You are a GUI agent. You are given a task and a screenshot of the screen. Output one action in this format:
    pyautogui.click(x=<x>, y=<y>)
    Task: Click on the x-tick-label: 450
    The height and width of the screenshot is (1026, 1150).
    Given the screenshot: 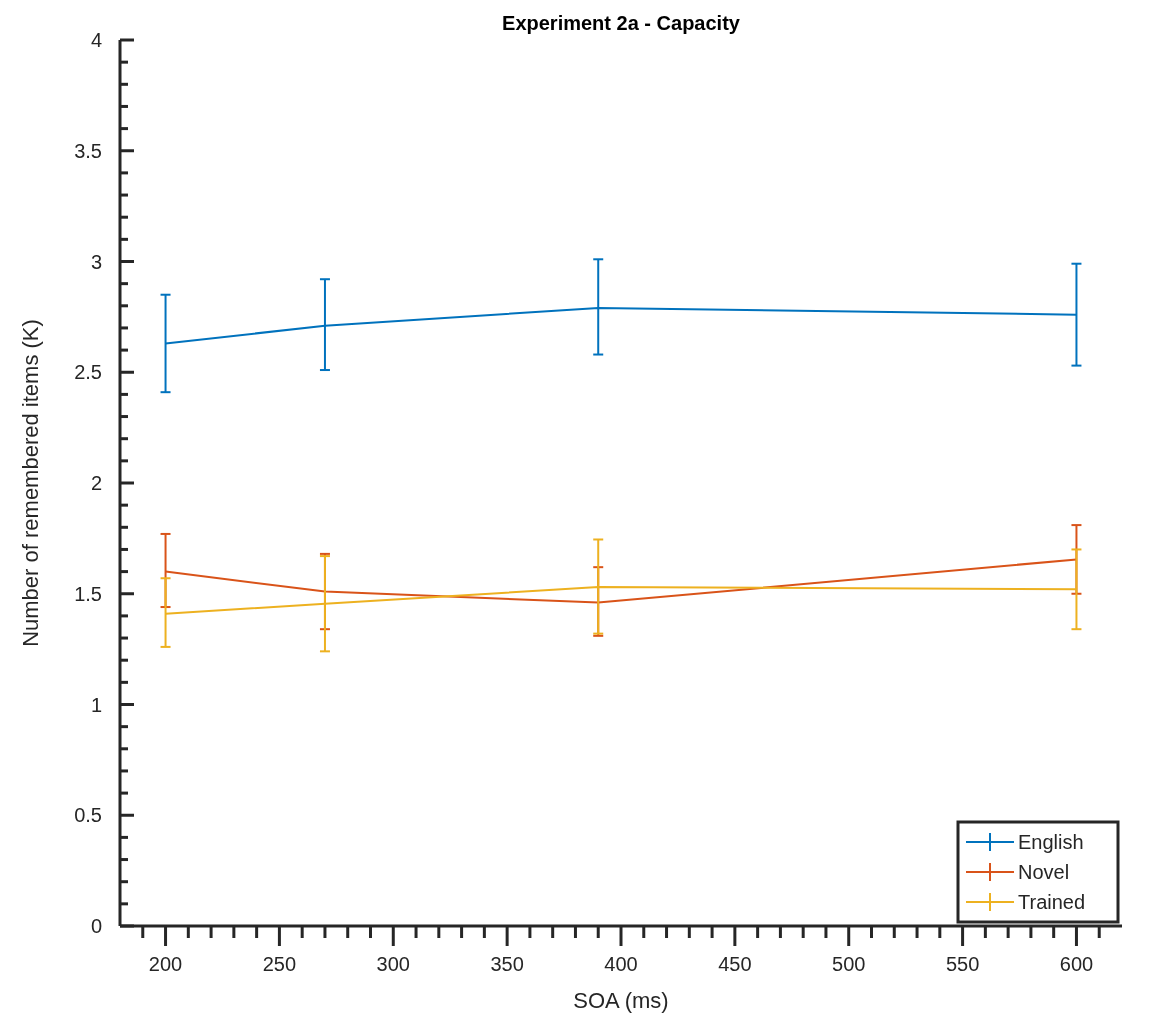 What is the action you would take?
    pyautogui.click(x=735, y=964)
    